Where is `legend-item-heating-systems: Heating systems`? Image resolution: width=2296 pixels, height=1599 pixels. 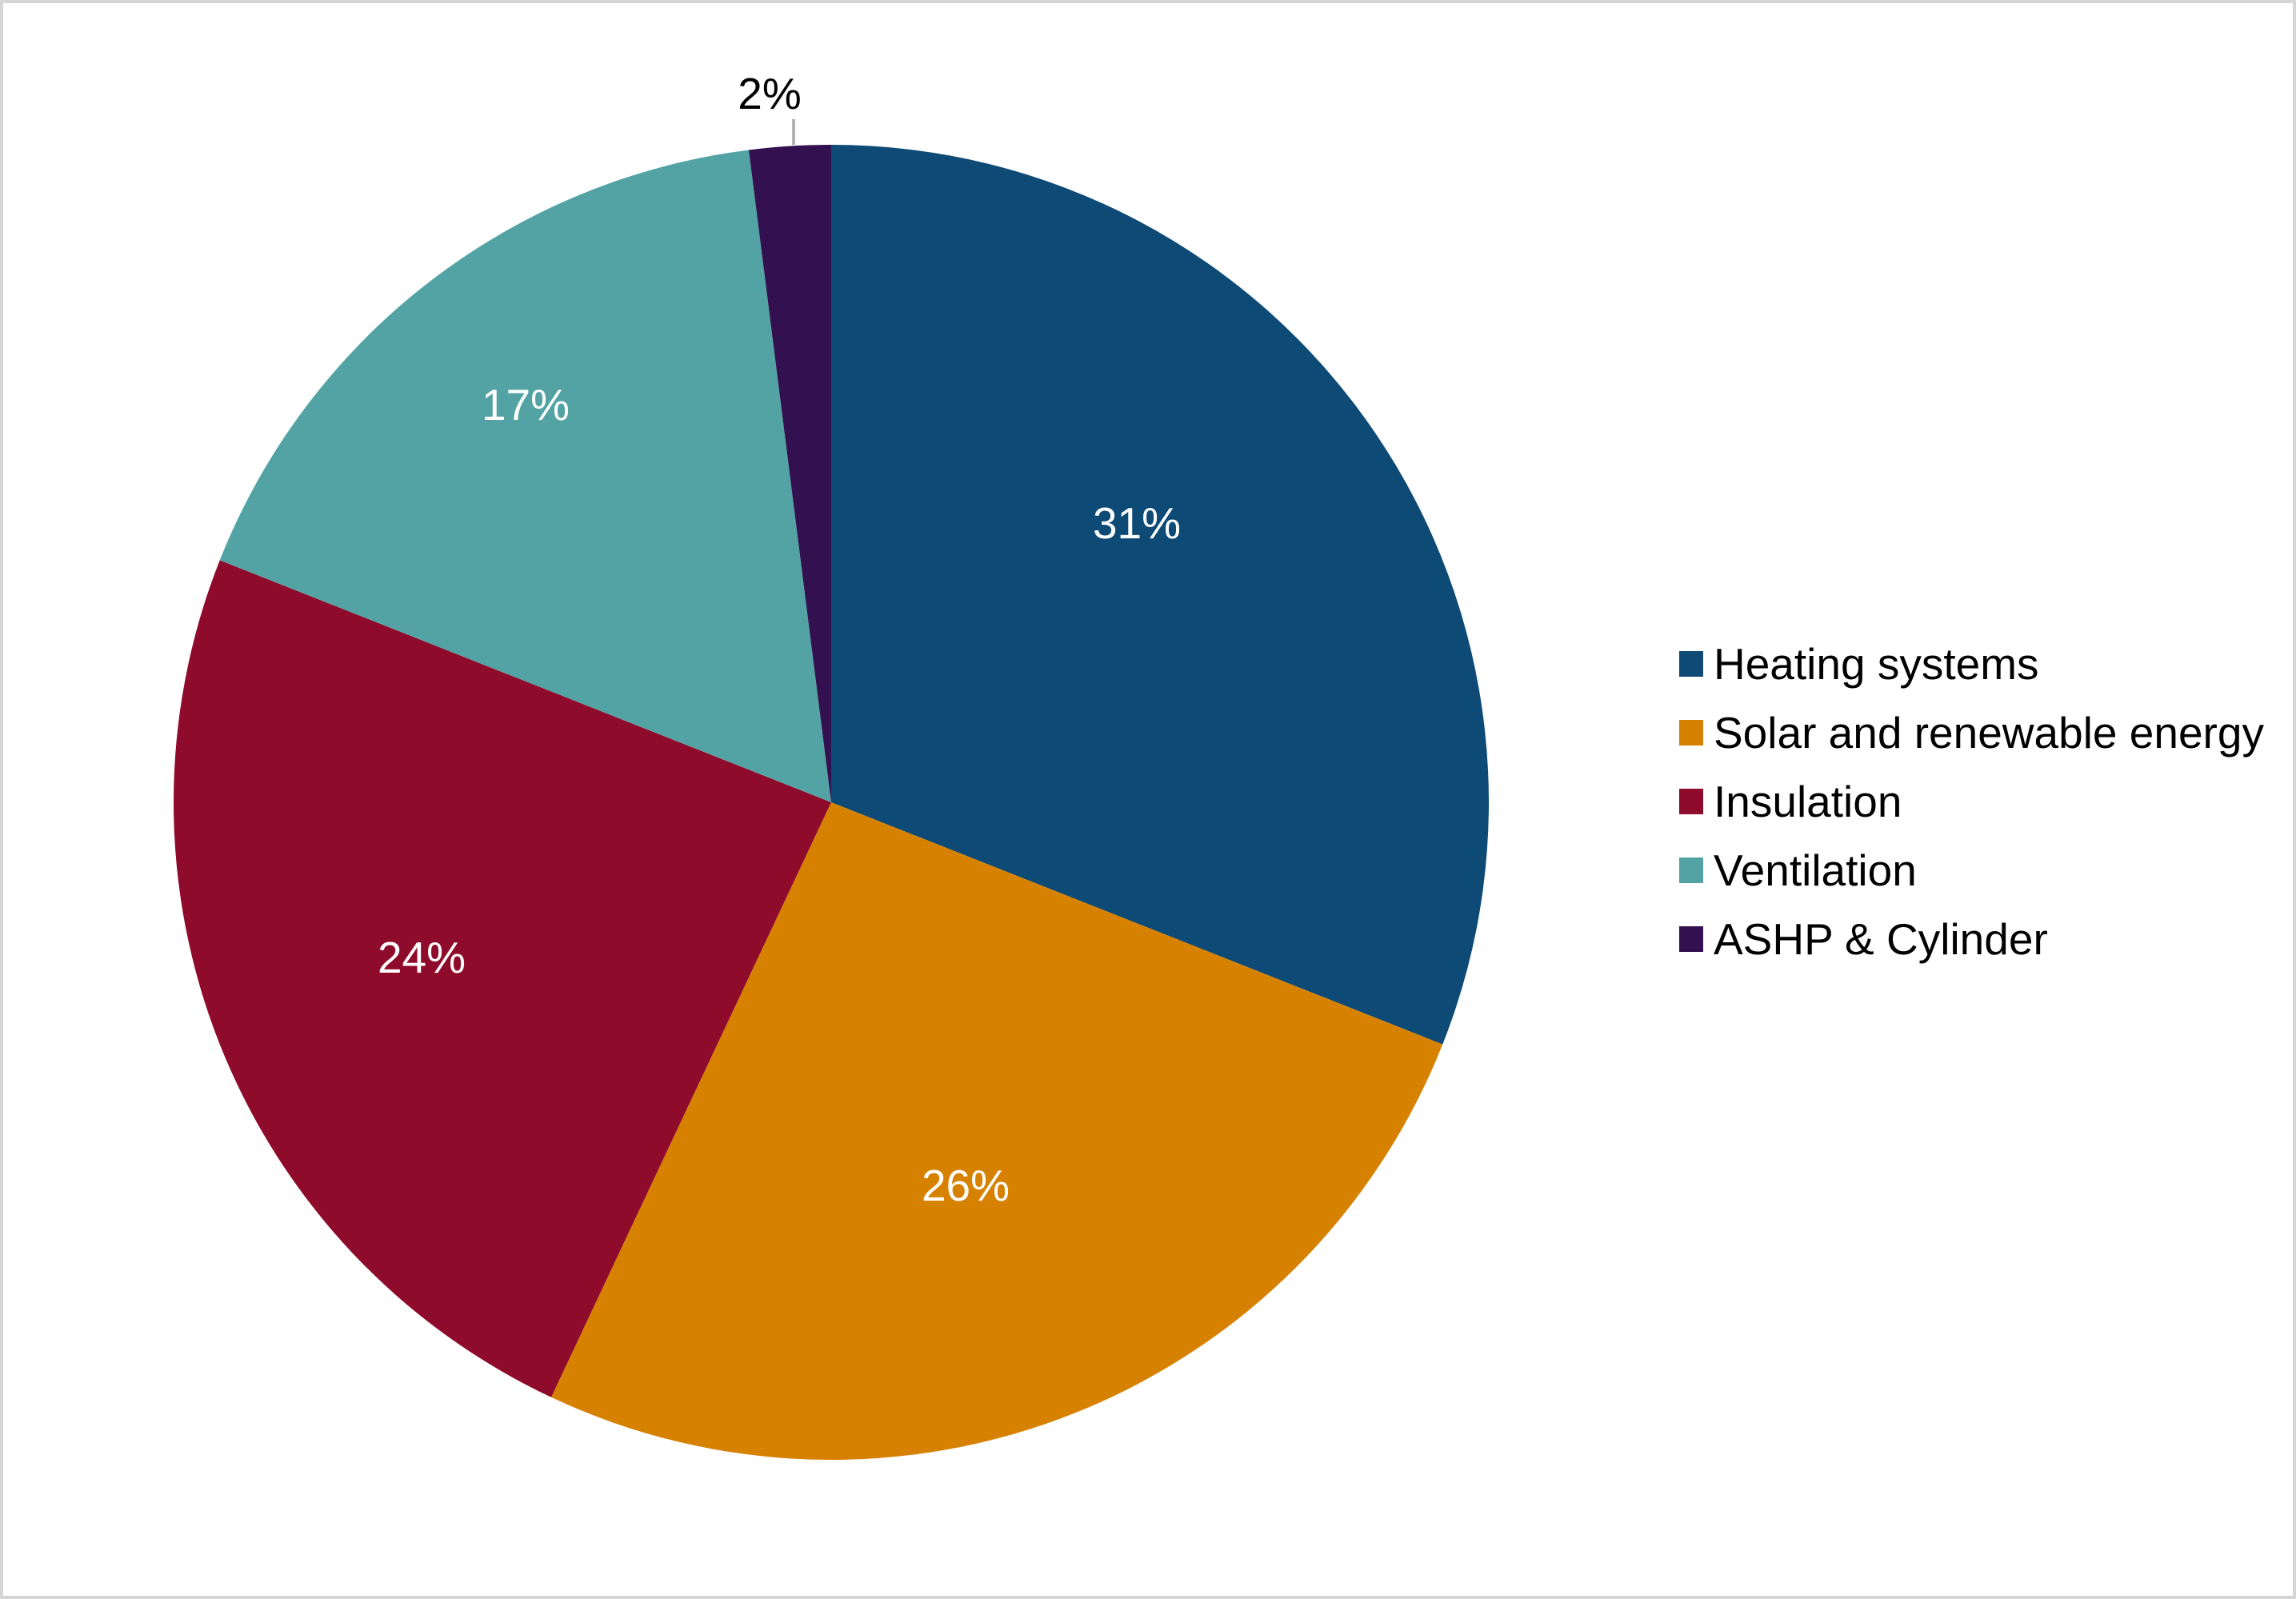
legend-item-heating-systems: Heating systems is located at coordinates (1971, 664).